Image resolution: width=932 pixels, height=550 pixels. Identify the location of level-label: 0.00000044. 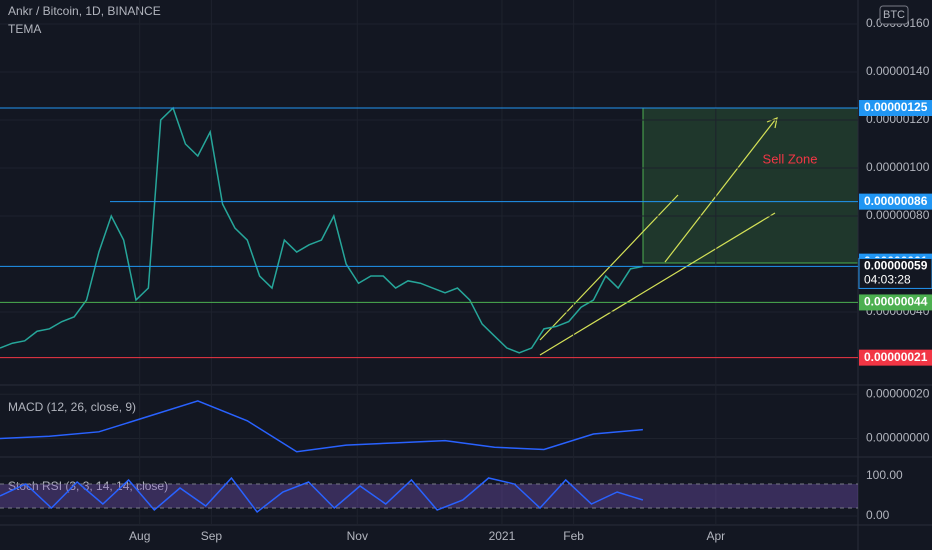
(896, 302).